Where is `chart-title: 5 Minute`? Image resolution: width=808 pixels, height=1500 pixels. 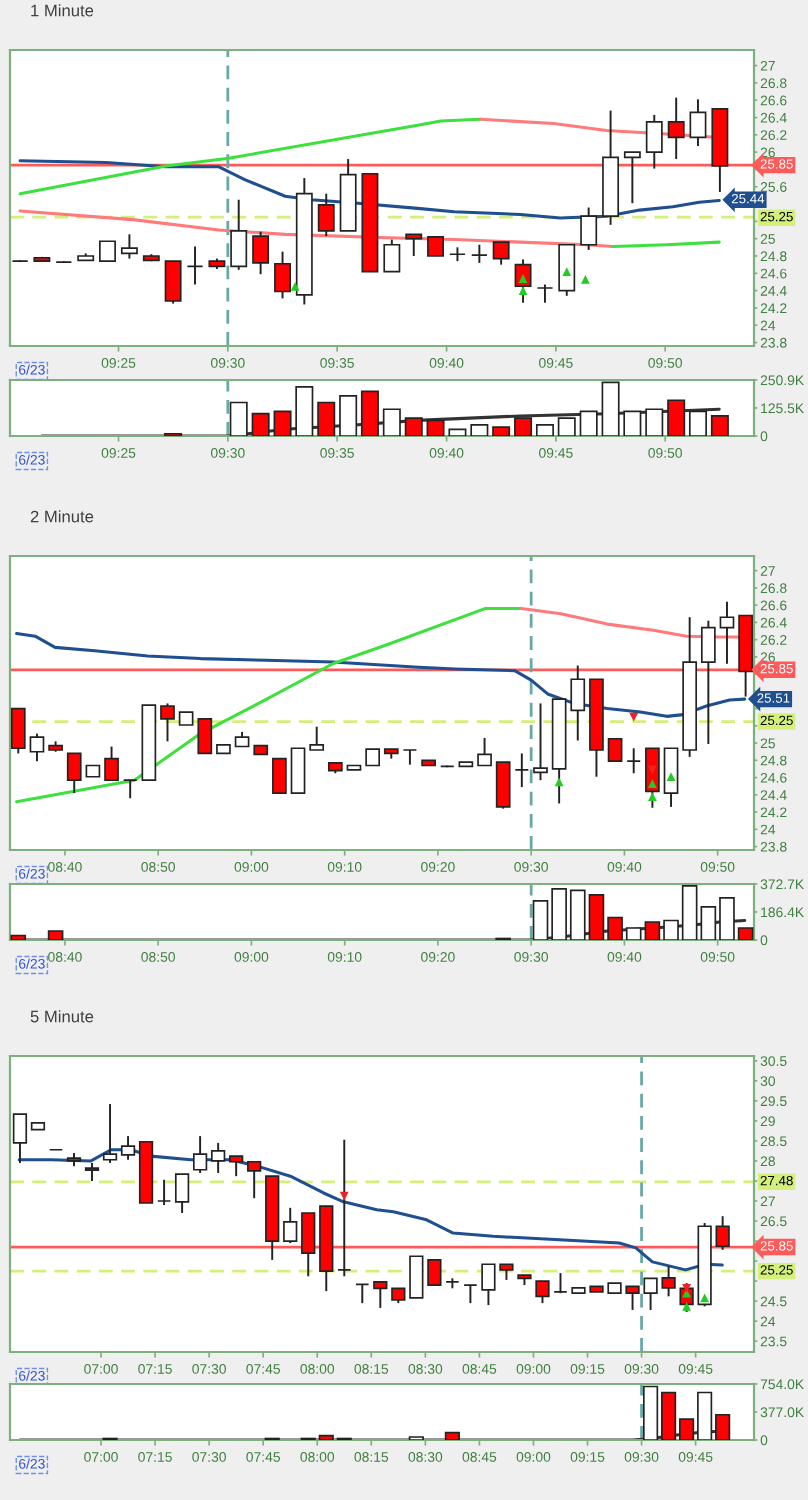
chart-title: 5 Minute is located at coordinates (62, 1016).